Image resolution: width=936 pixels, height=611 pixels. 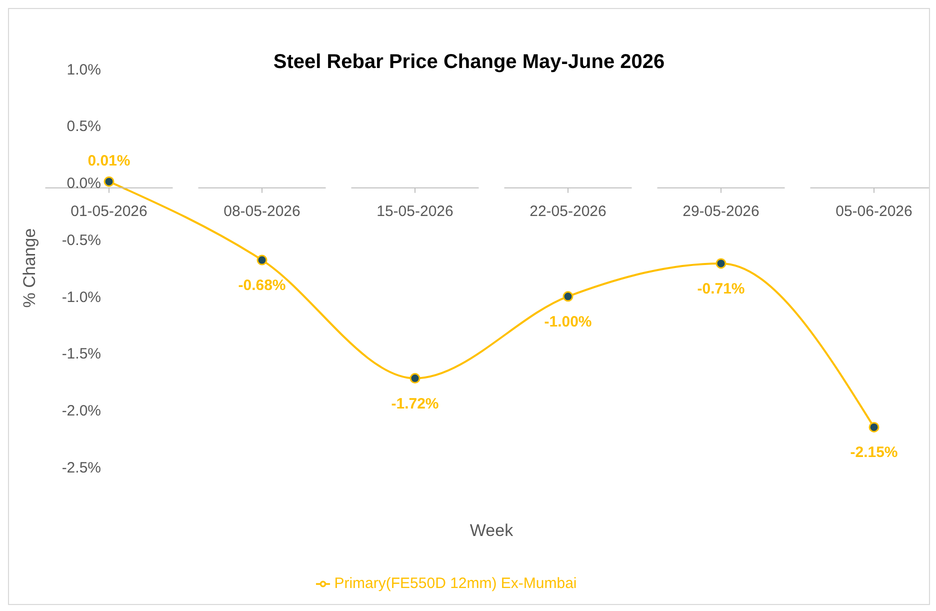 I want to click on legend-label: Primary(FE550D 12mm) Ex-Mumbai, so click(x=455, y=583).